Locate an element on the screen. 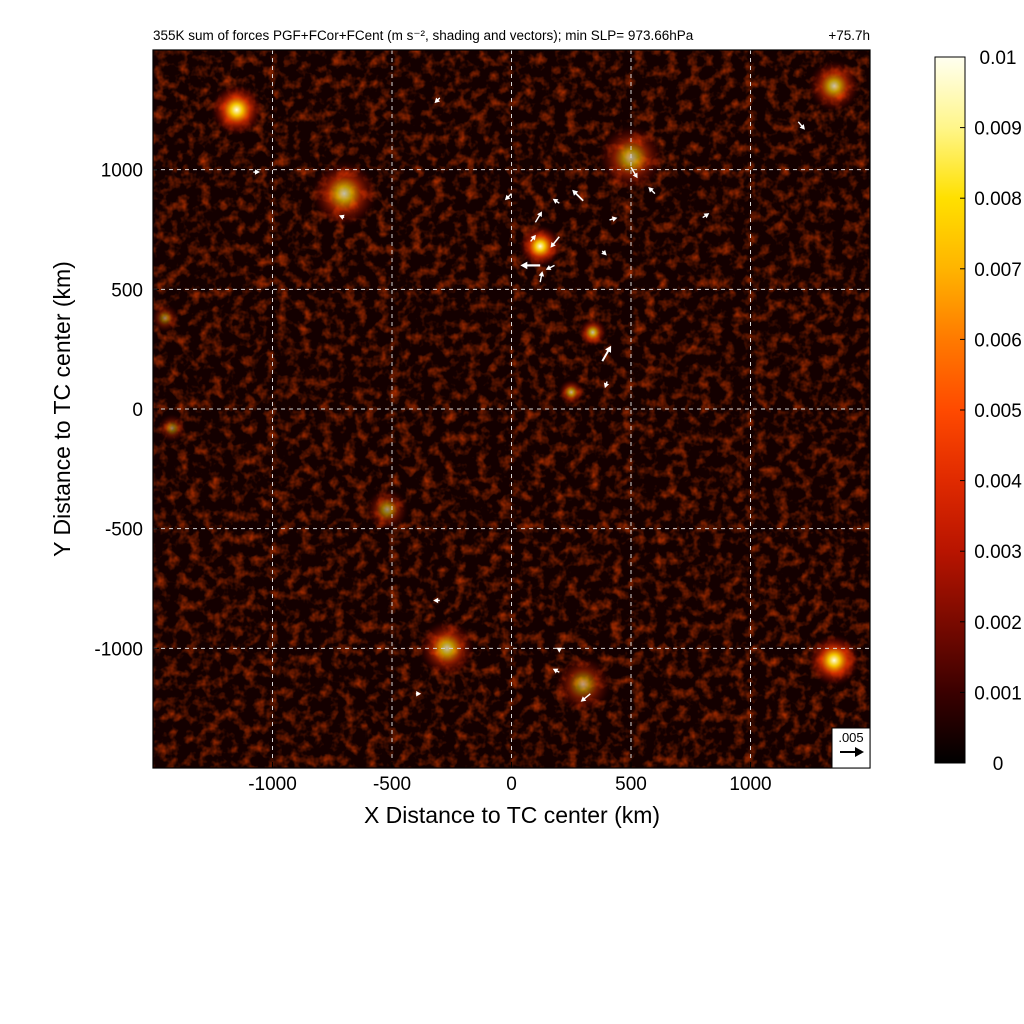 The height and width of the screenshot is (1024, 1024). colorbar-tick-label: 0.007 is located at coordinates (998, 270).